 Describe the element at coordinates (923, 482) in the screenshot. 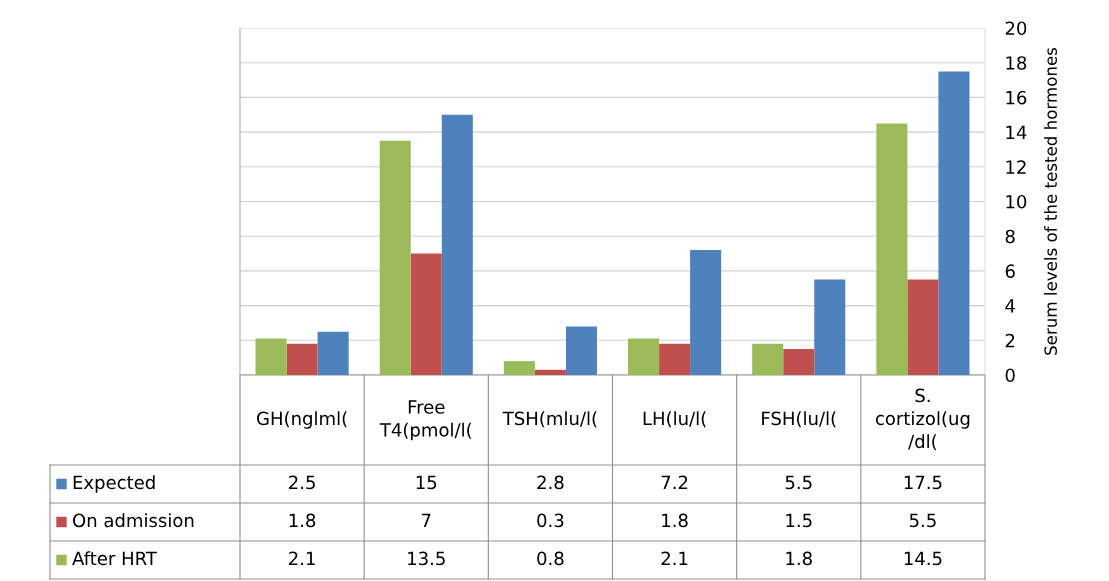

I see `data-label: 17.5` at that location.